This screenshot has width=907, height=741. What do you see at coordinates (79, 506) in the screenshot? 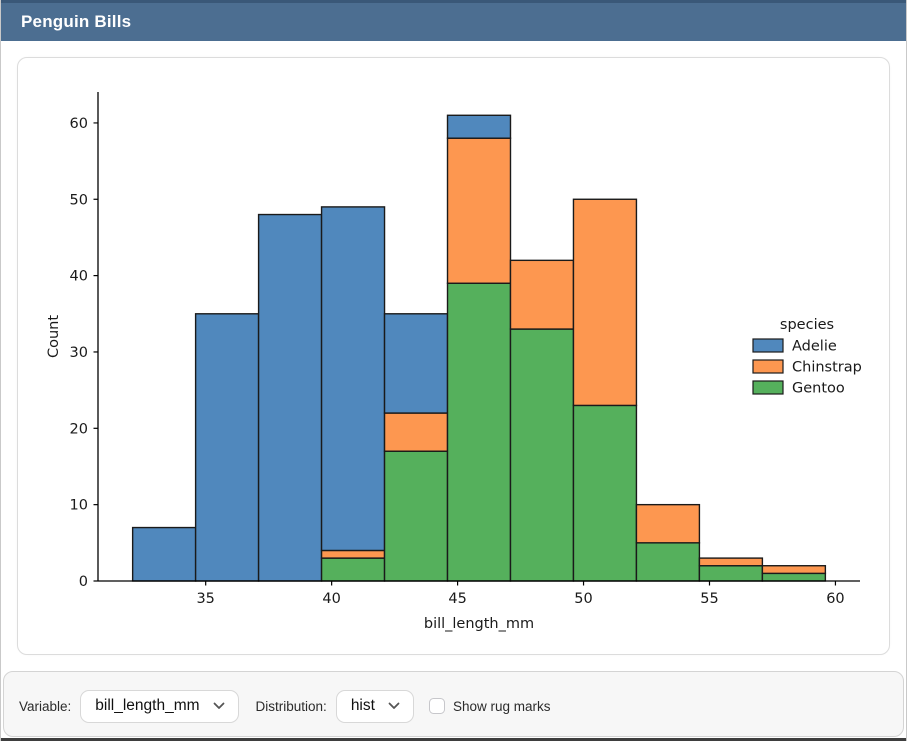
I see `y-tick-label: 10` at bounding box center [79, 506].